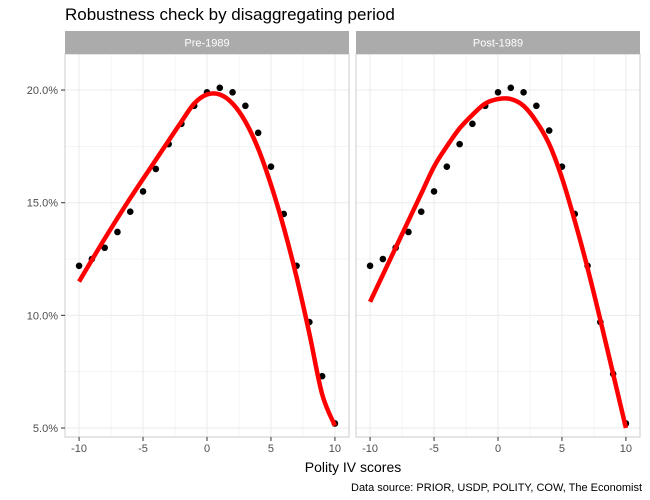 This screenshot has width=650, height=500. Describe the element at coordinates (351, 446) in the screenshot. I see `x-axis: -10 -5 0 5 10 -10 -5 0 5 10` at that location.